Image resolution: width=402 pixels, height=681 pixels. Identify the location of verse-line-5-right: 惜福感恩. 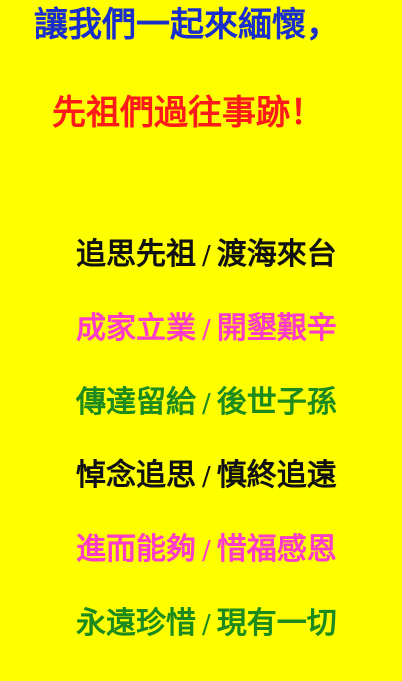
(276, 549).